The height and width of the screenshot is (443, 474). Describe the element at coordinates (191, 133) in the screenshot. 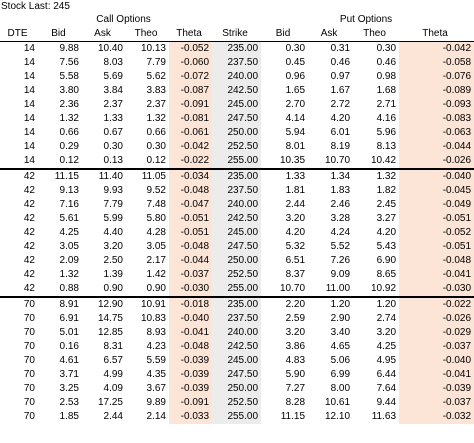

I see `cell-call-theta: -0.061` at that location.